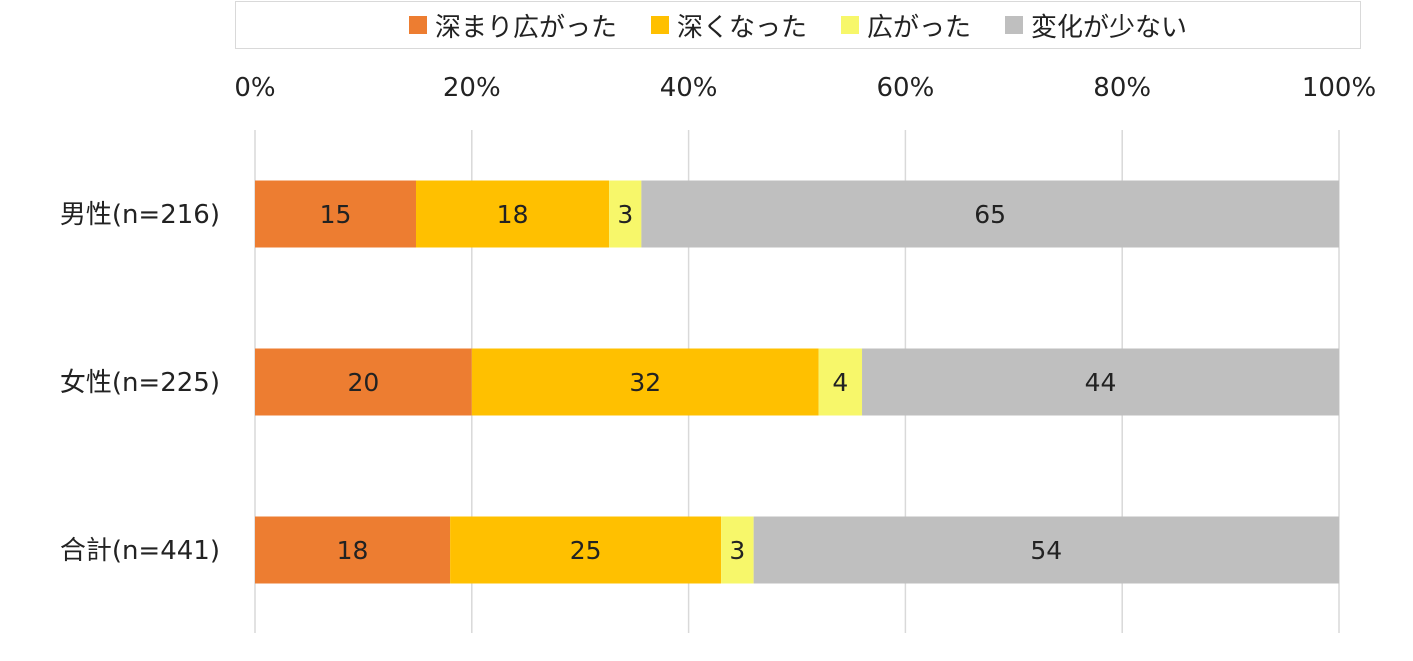  I want to click on legend-item: 変化が少ない, so click(1096, 25).